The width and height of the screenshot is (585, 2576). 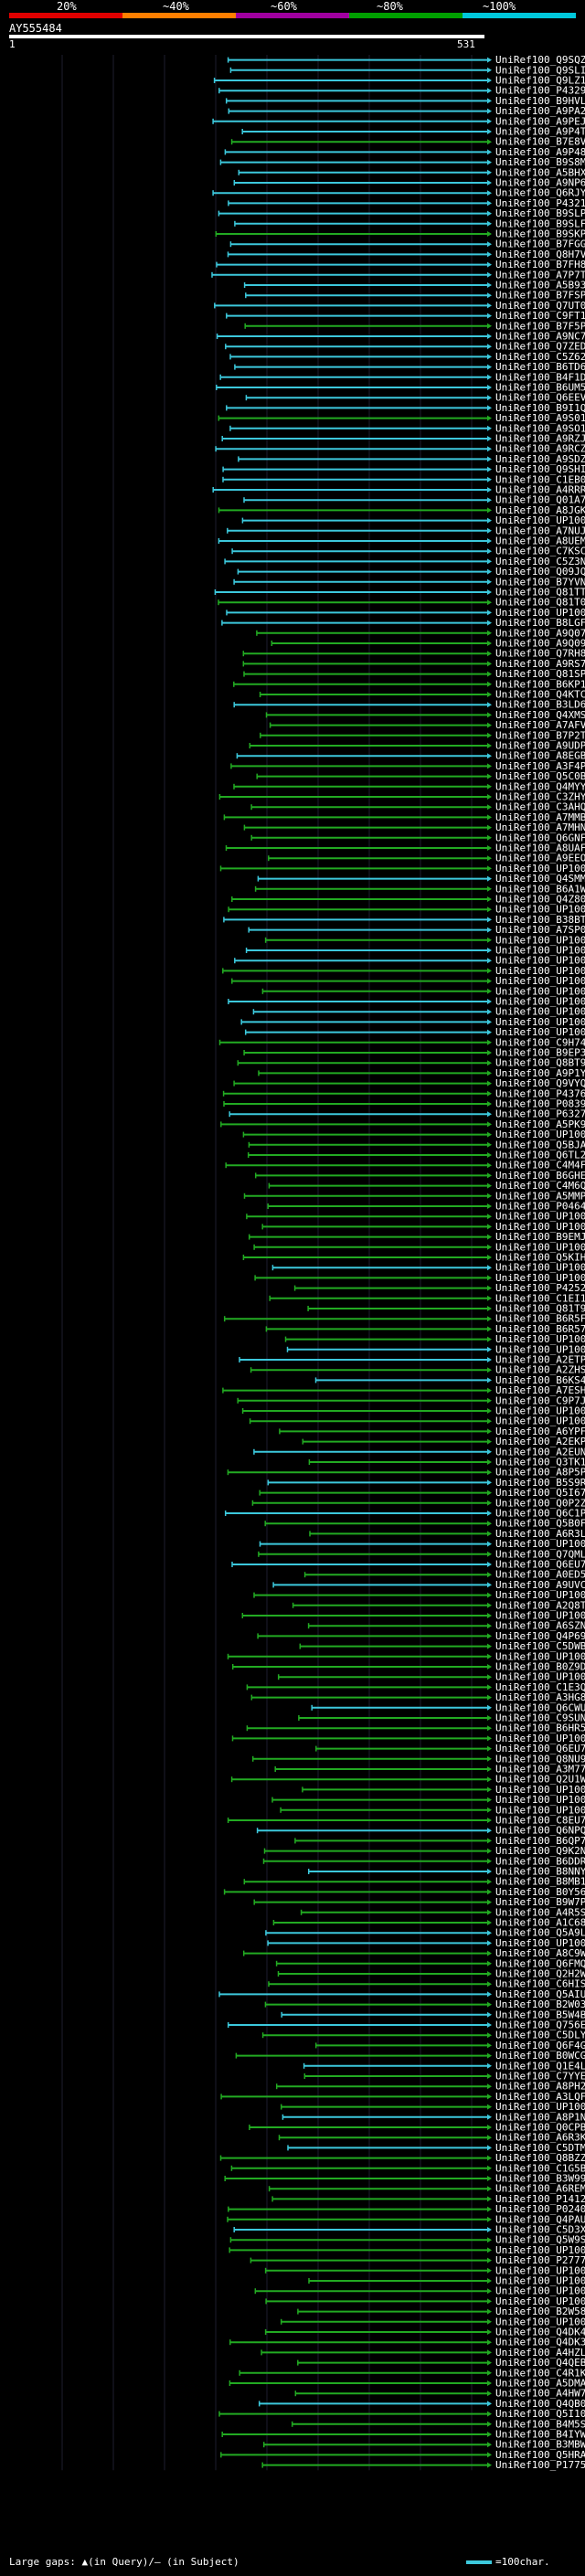 What do you see at coordinates (540, 2240) in the screenshot?
I see `hit-label: UniRef100_Q5W9S8` at bounding box center [540, 2240].